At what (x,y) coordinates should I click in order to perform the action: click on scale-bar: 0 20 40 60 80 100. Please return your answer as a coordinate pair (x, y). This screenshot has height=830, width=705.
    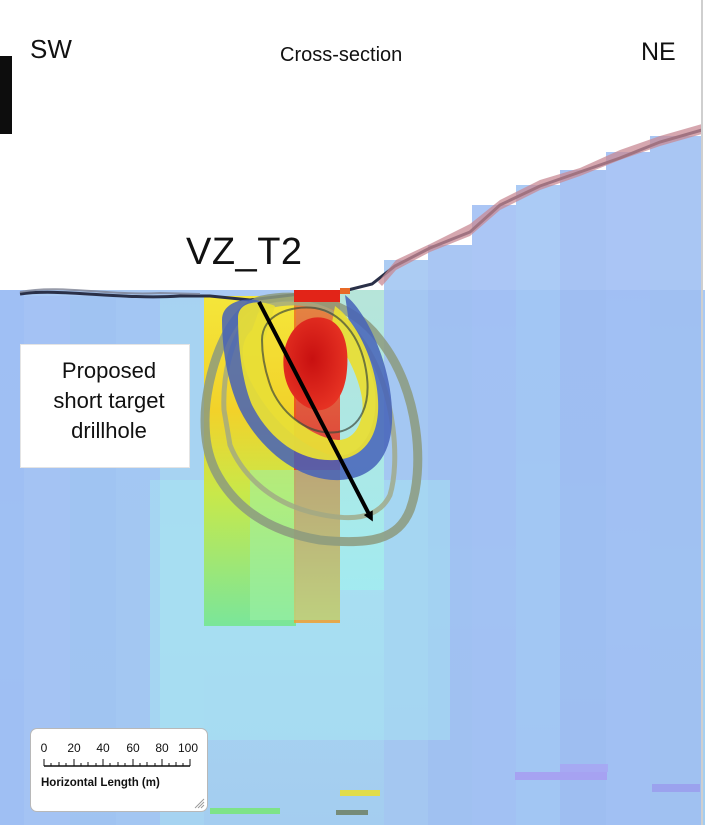
    Looking at the image, I should click on (119, 770).